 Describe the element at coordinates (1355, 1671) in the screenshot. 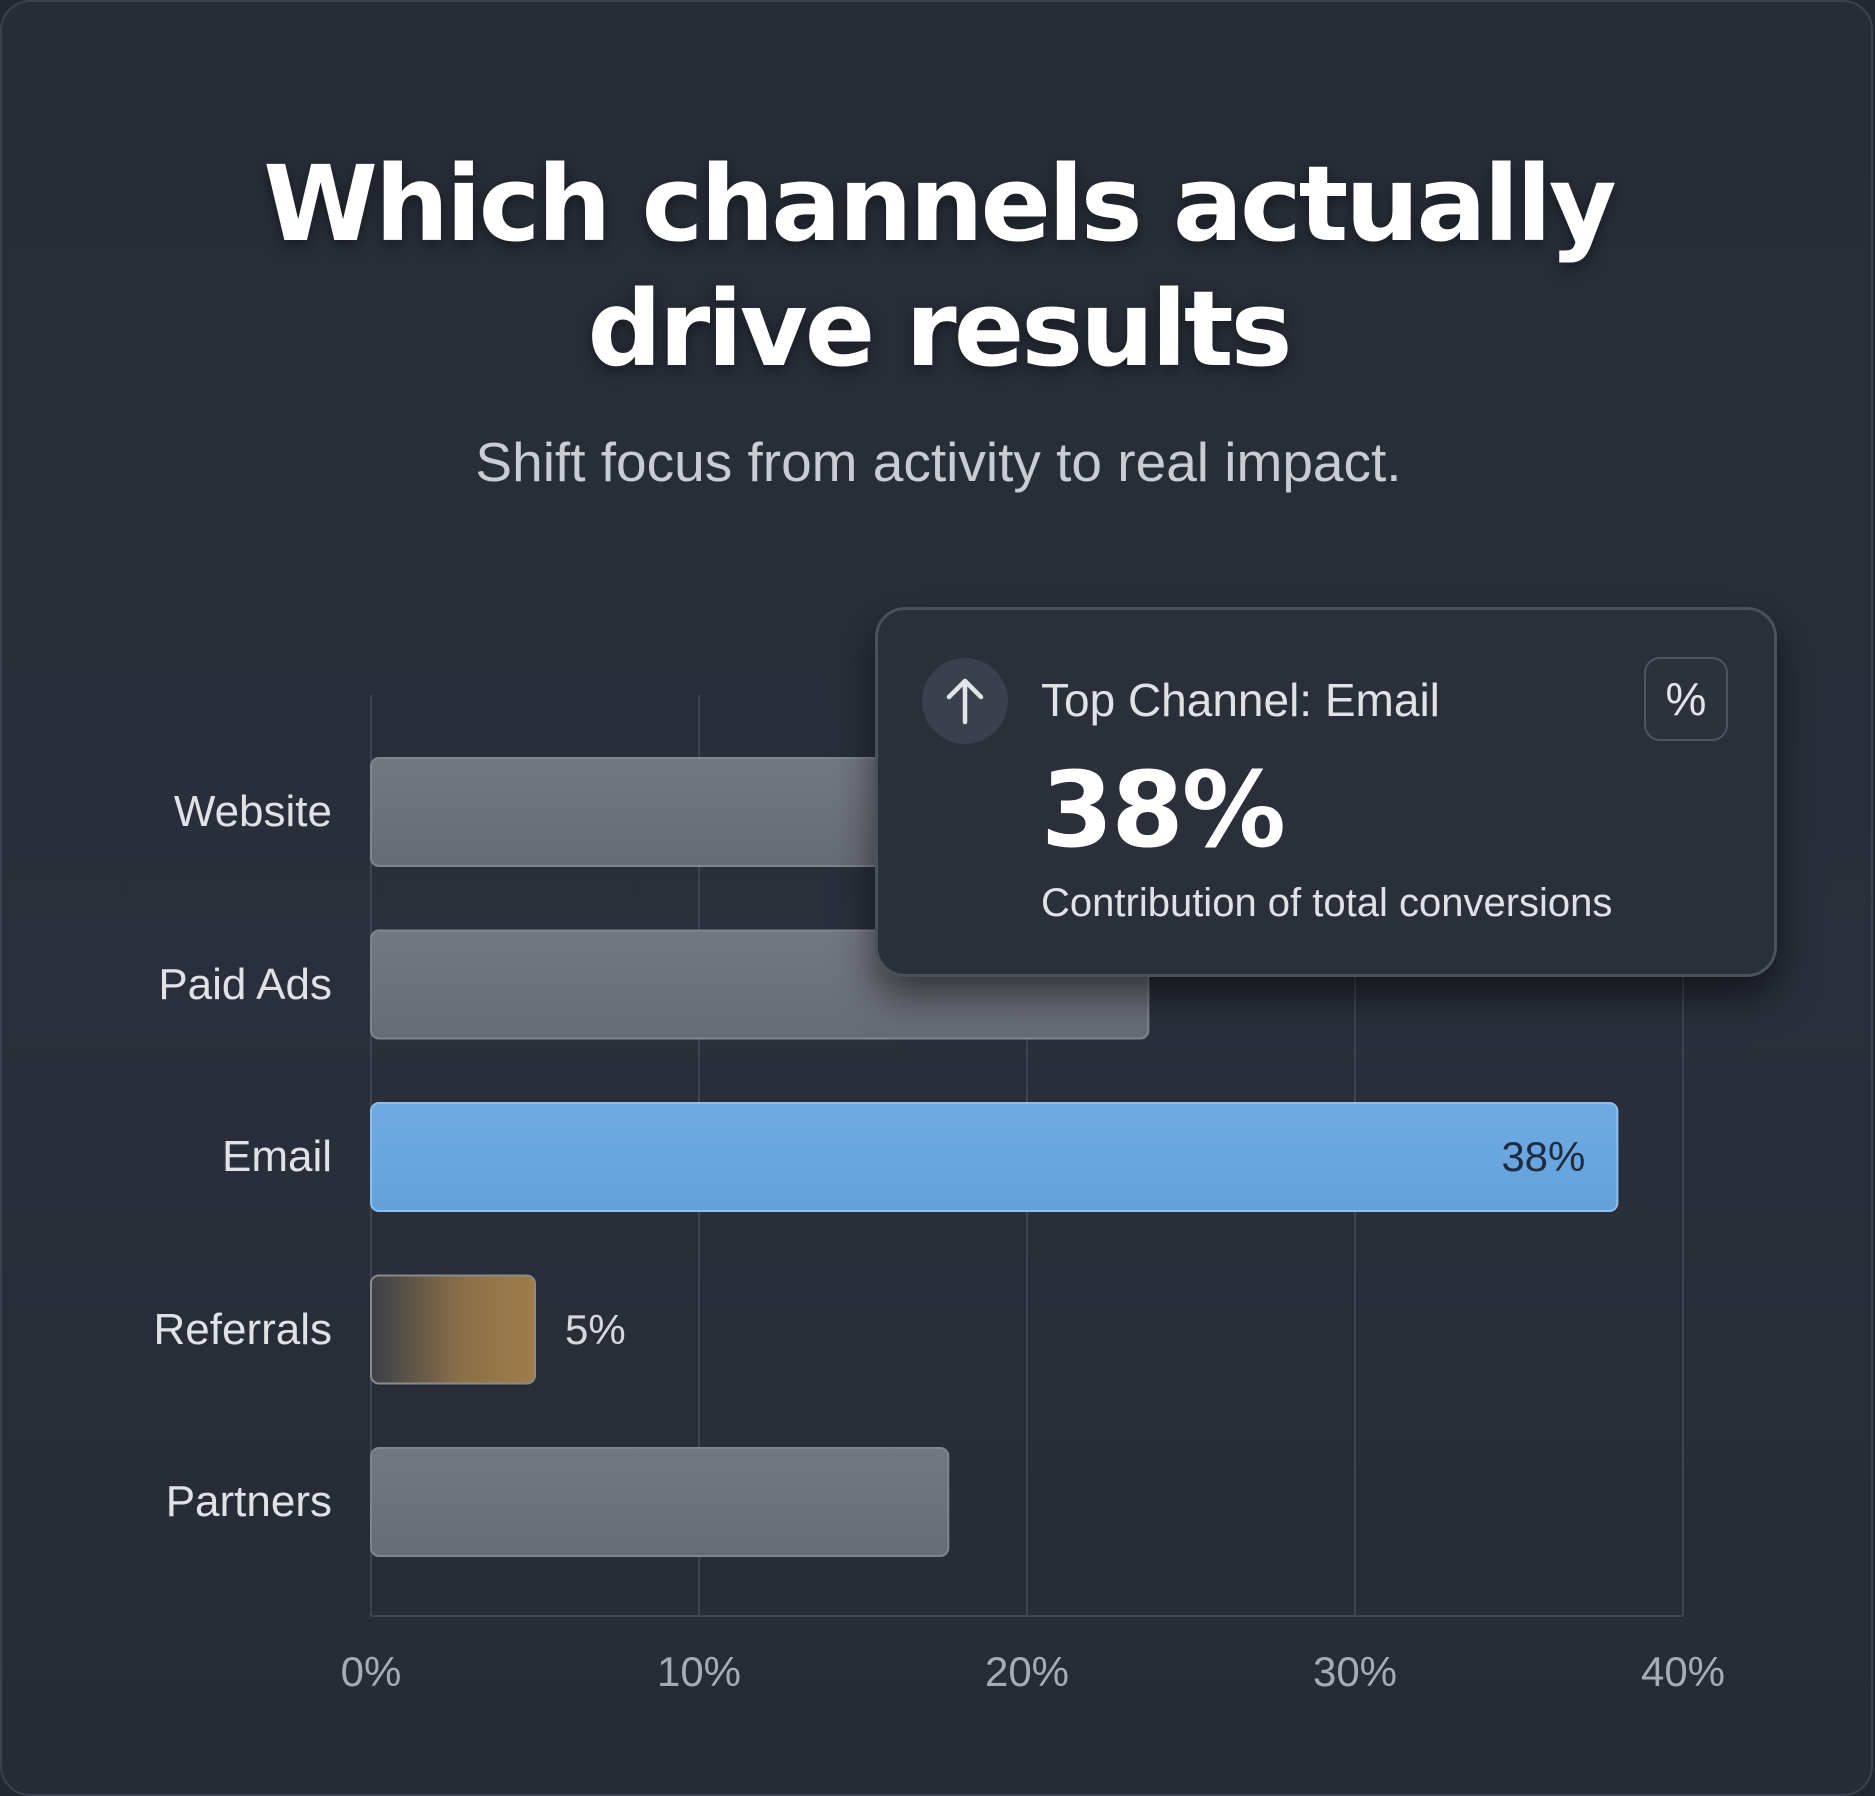

I see `x-tick-label-30: 30%` at that location.